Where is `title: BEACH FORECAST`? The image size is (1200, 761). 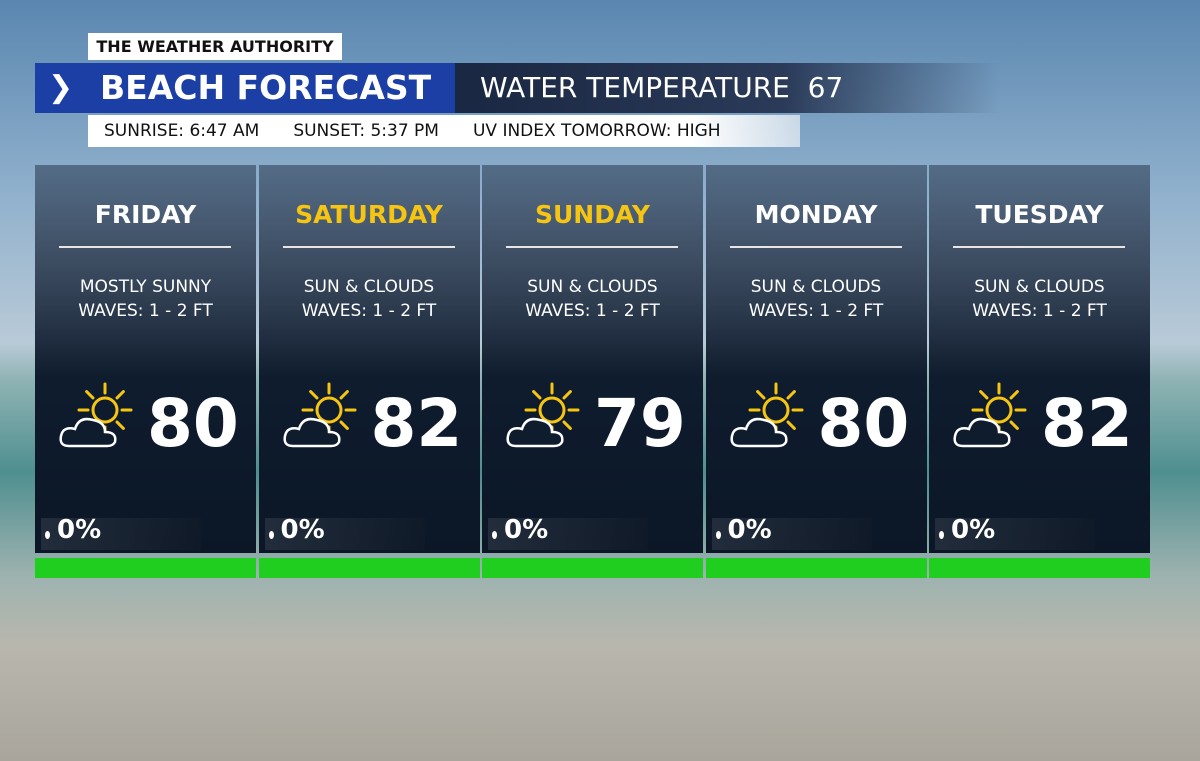
title: BEACH FORECAST is located at coordinates (266, 87).